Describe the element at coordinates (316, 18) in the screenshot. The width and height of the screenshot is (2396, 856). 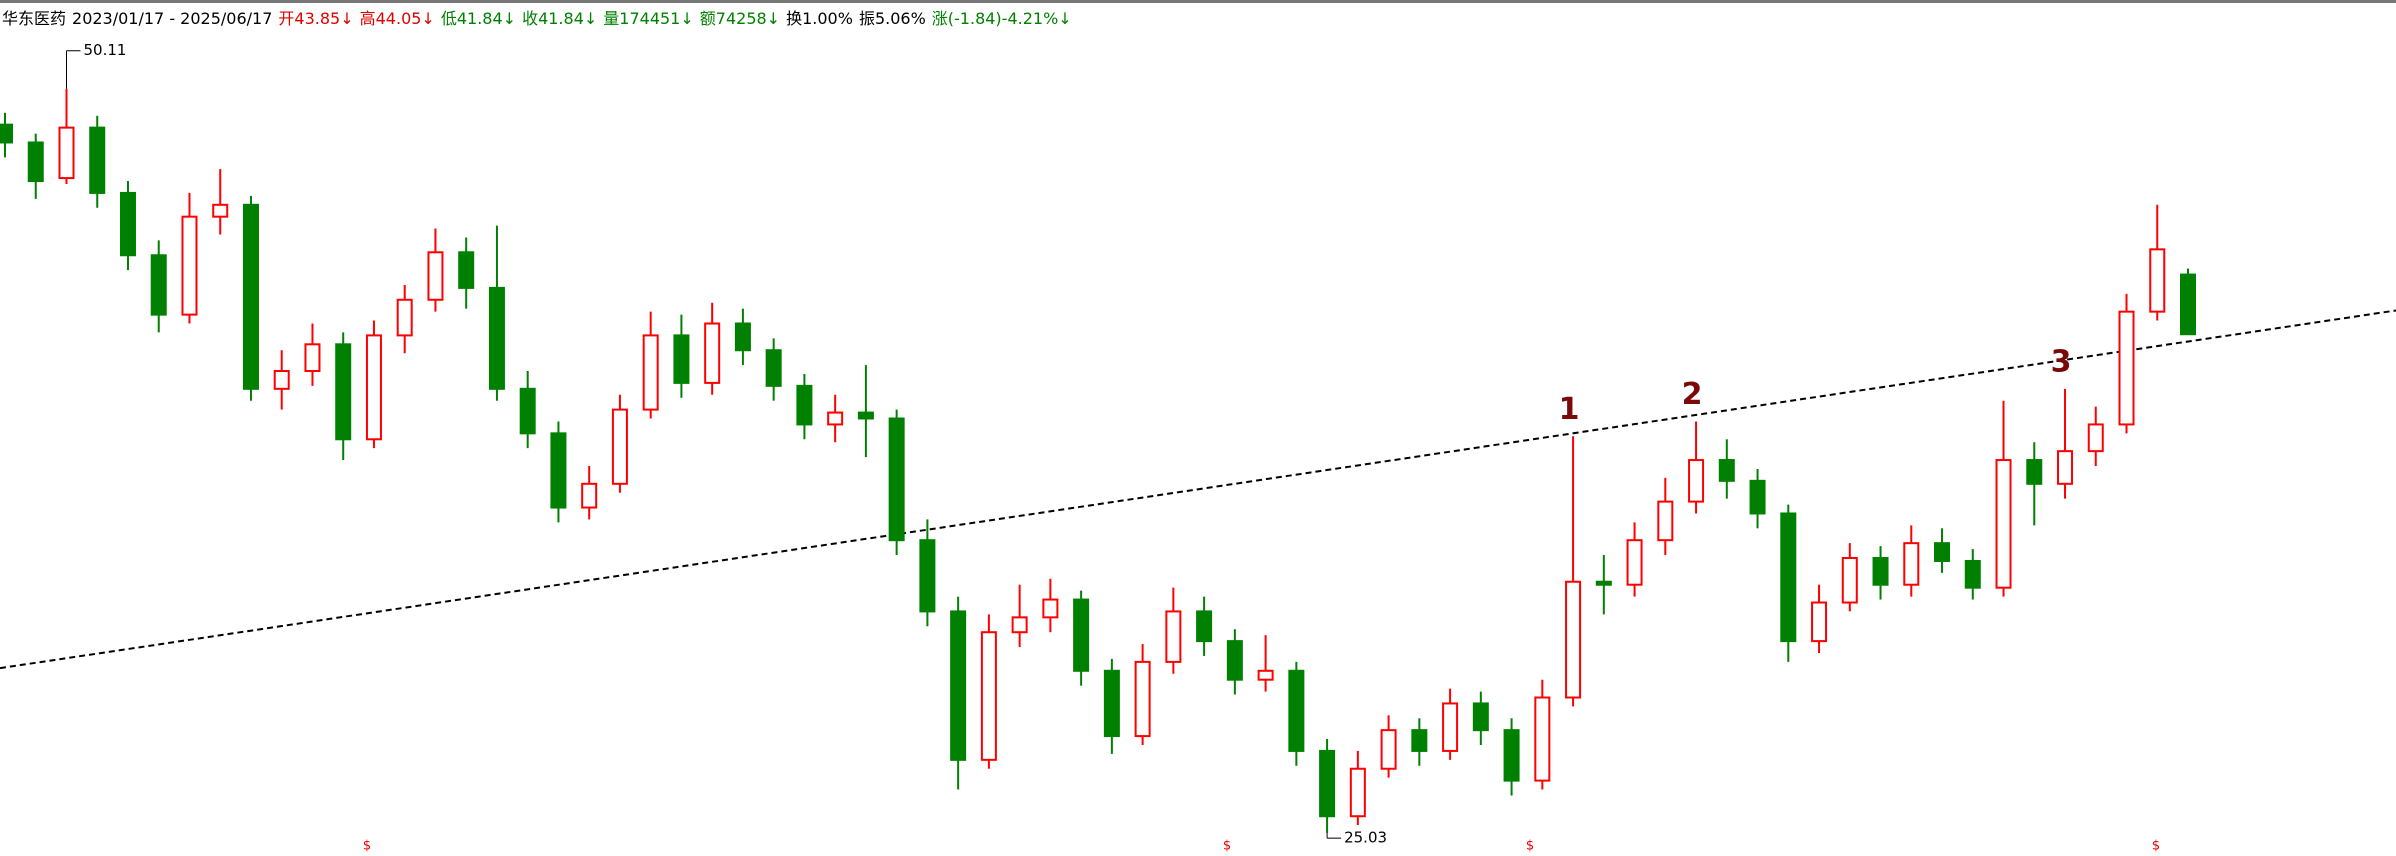
I see `header-item: 开43.85↓` at that location.